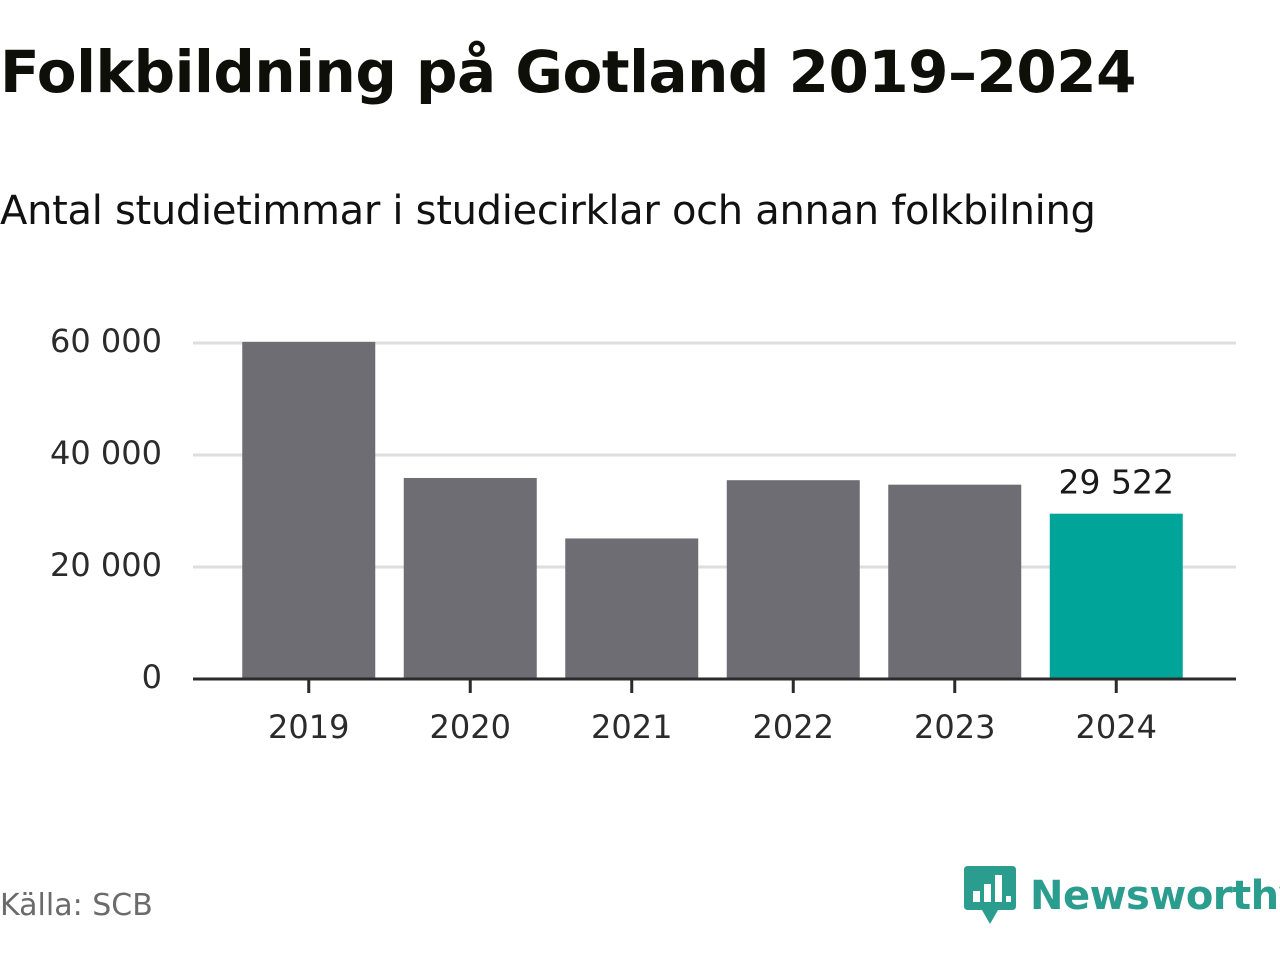 This screenshot has height=960, width=1280. I want to click on newsworthy-logo-icon, so click(990, 895).